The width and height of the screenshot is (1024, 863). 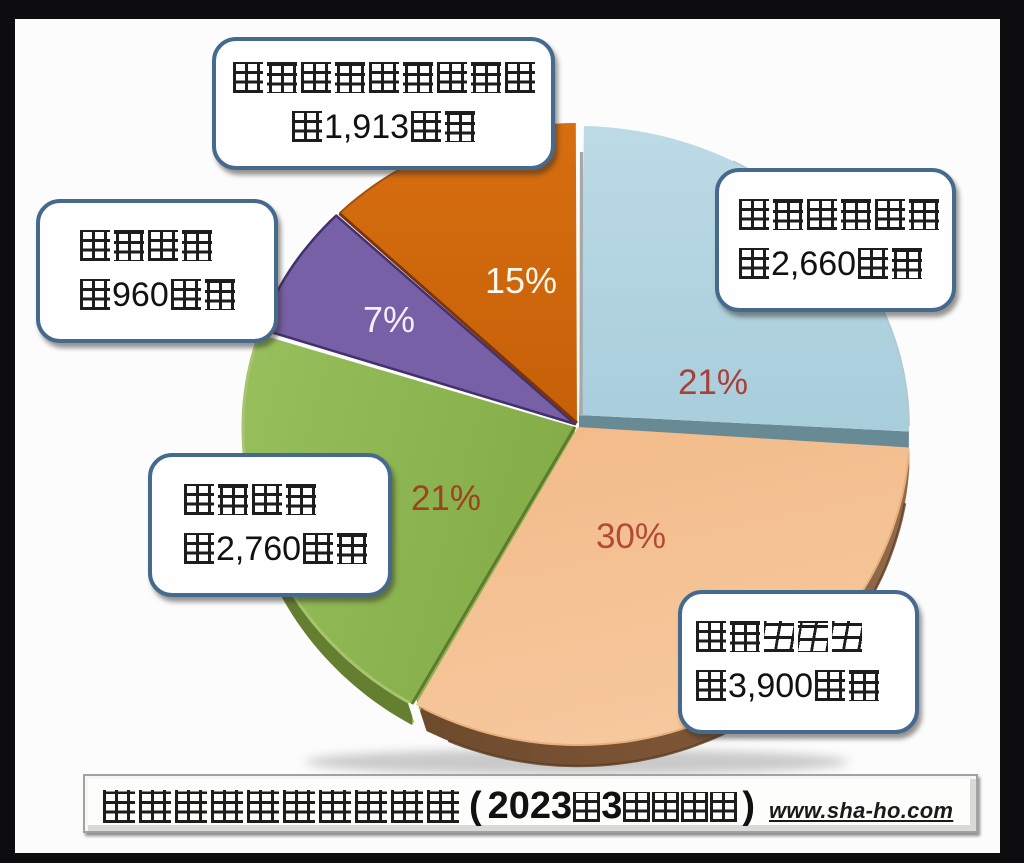 What do you see at coordinates (631, 536) in the screenshot?
I see `svg-text: 30%` at bounding box center [631, 536].